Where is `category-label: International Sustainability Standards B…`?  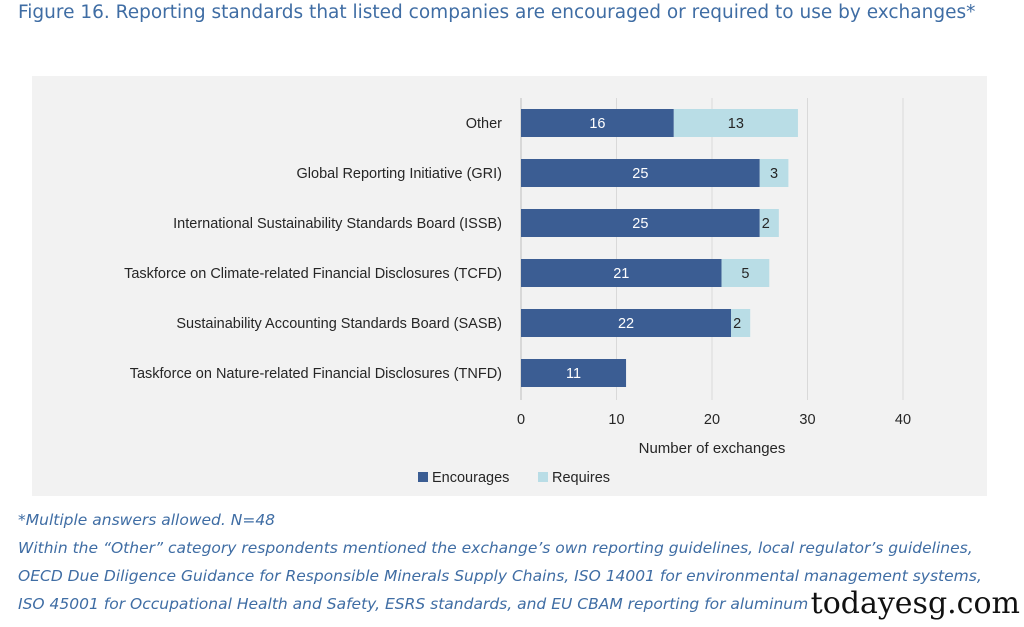
category-label: International Sustainability Standards B… is located at coordinates (337, 224).